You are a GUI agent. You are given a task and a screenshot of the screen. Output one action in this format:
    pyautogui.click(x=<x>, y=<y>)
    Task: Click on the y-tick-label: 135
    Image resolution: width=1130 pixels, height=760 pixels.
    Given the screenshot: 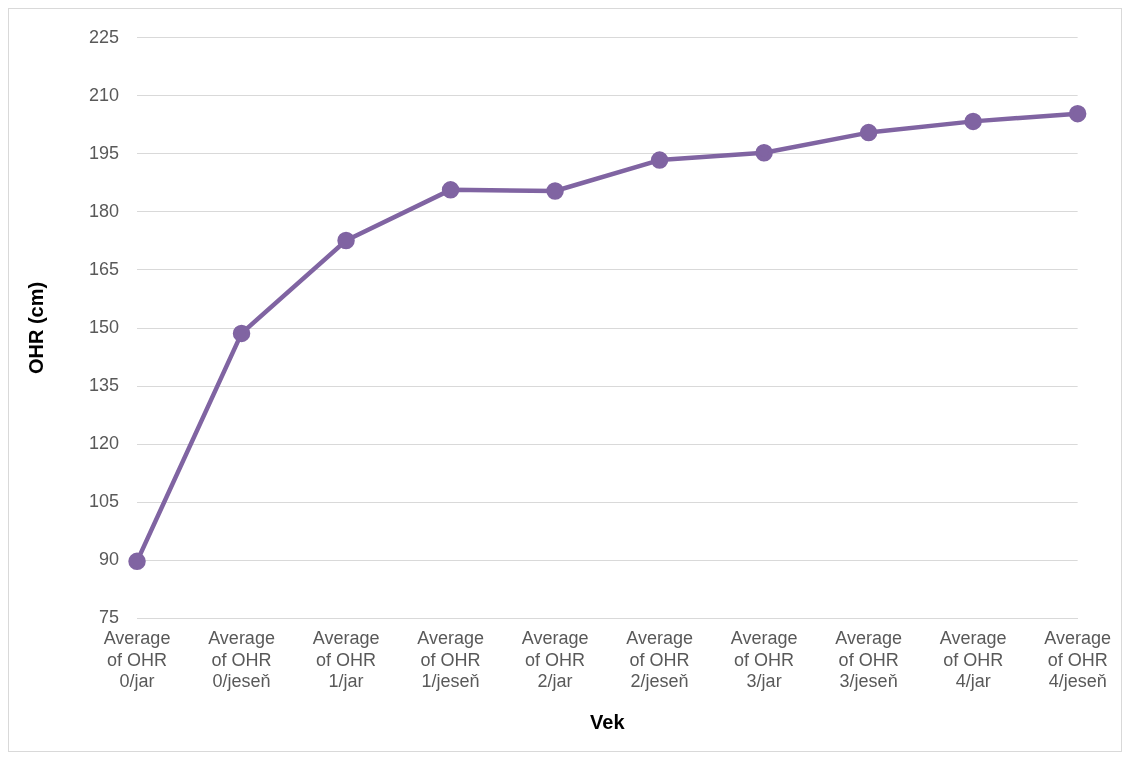 What is the action you would take?
    pyautogui.click(x=104, y=385)
    